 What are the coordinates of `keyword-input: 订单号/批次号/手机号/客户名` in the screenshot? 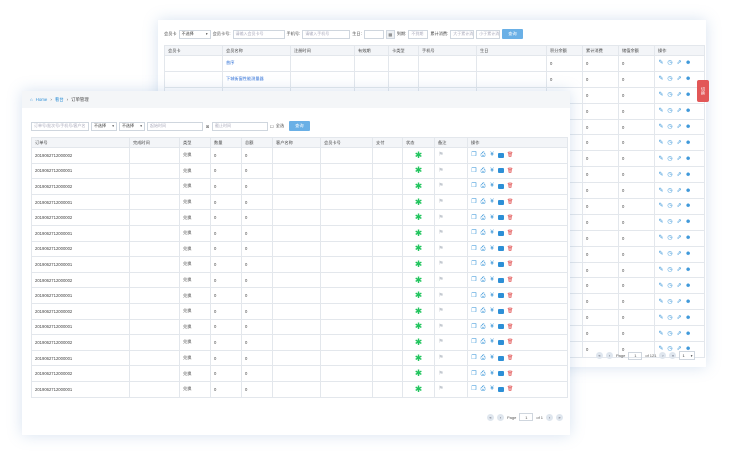 It's located at (60, 126).